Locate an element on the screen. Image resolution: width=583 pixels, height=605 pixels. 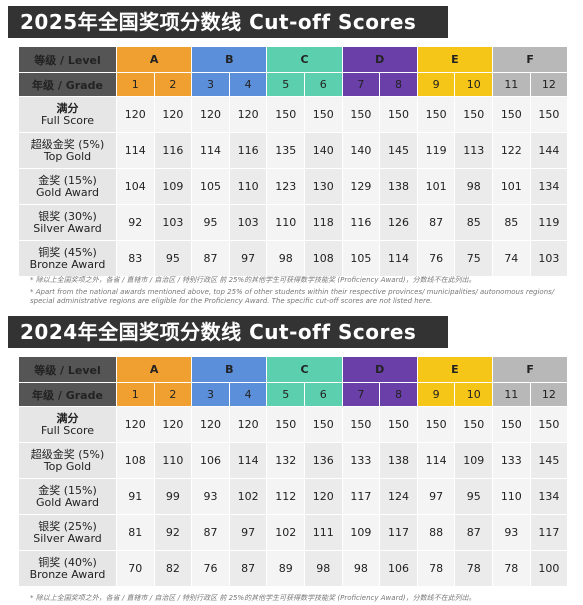
grade-11: 11 is located at coordinates (511, 394).